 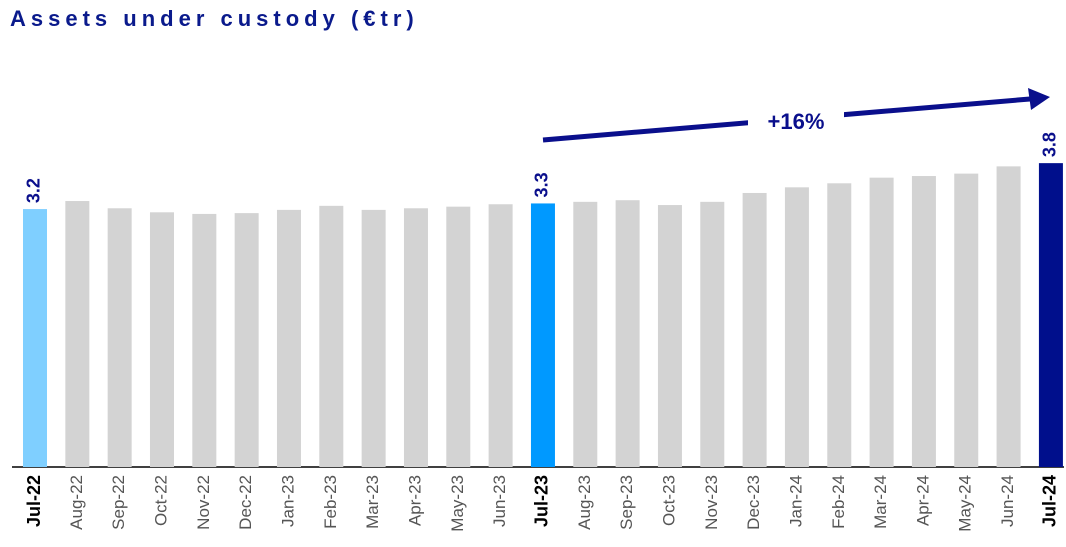 What do you see at coordinates (118, 502) in the screenshot?
I see `x-tick-label: Sep-22` at bounding box center [118, 502].